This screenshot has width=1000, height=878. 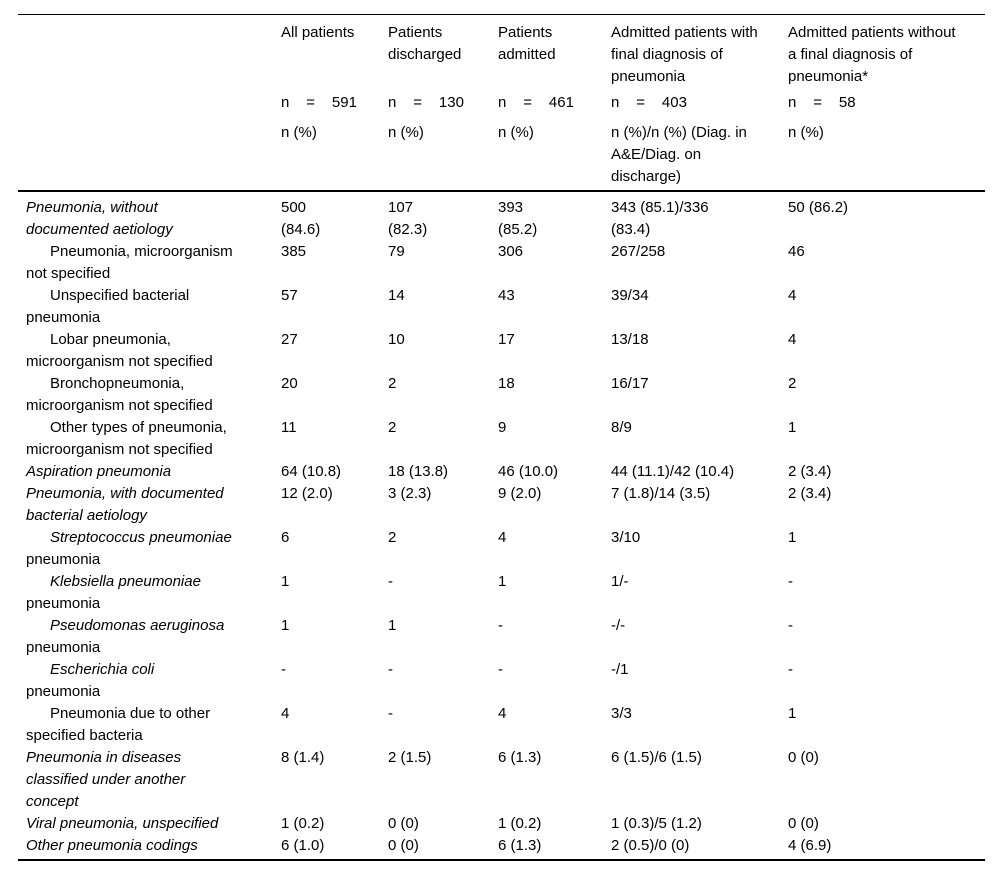 I want to click on cell-value: 6 (1.5)/6 (1.5), so click(x=656, y=757).